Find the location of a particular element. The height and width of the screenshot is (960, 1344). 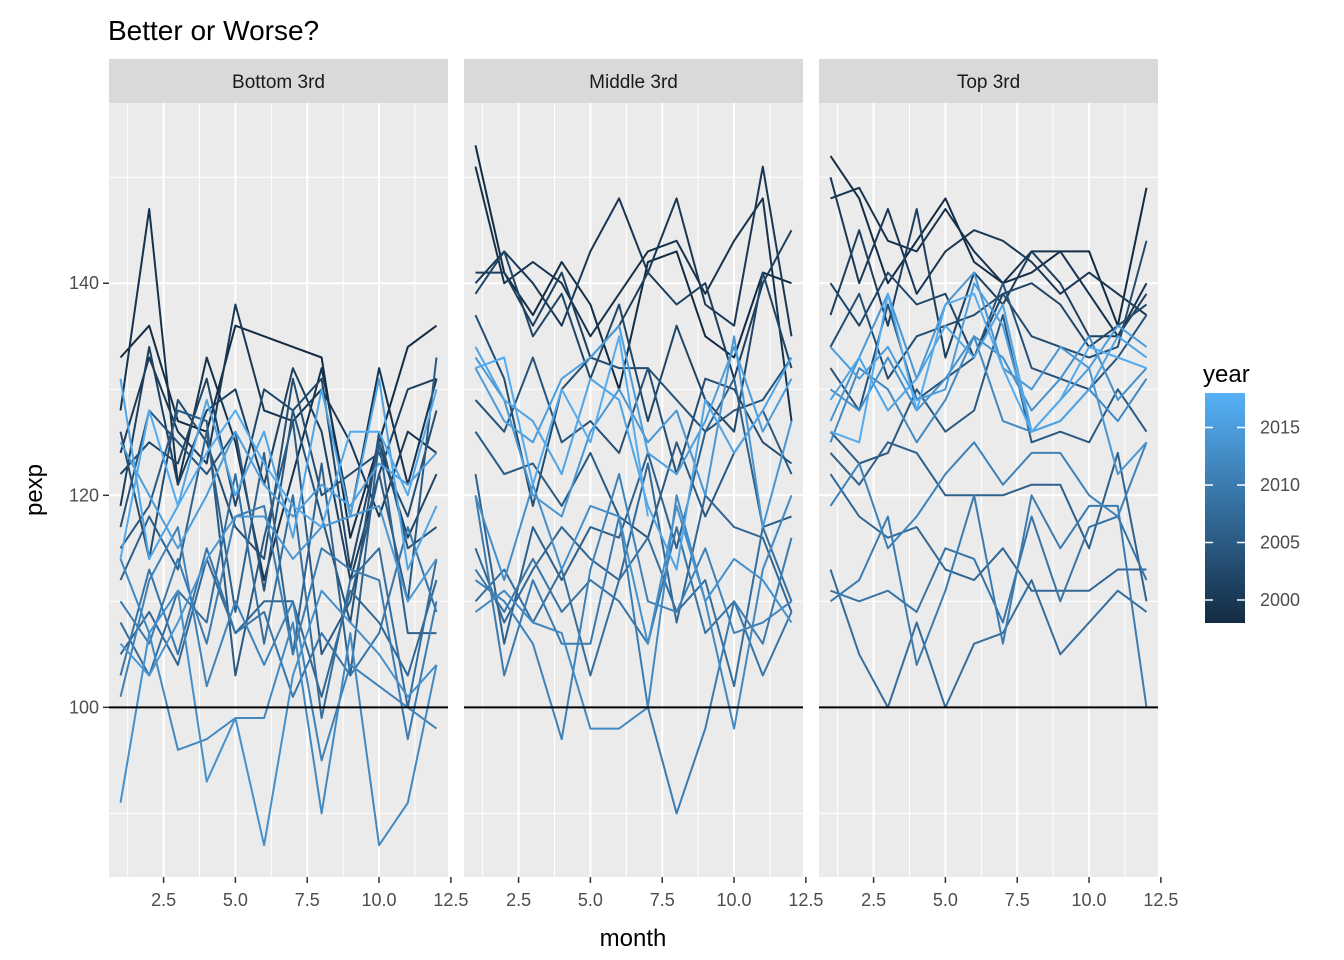

legend-tick-label: 2010 is located at coordinates (1280, 485).